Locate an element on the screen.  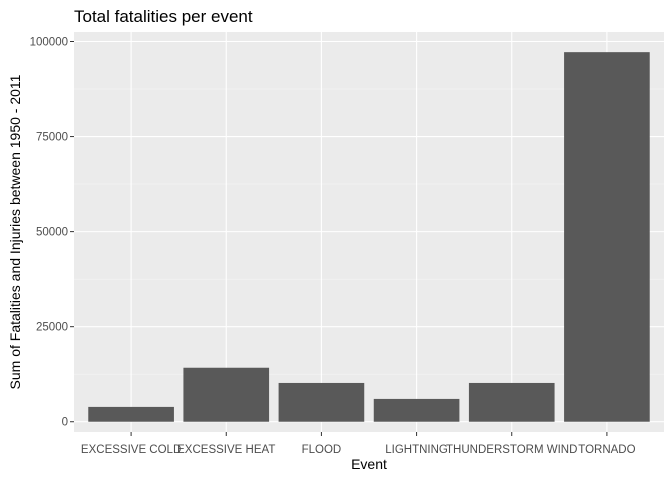
x-axis-title: Event is located at coordinates (369, 464).